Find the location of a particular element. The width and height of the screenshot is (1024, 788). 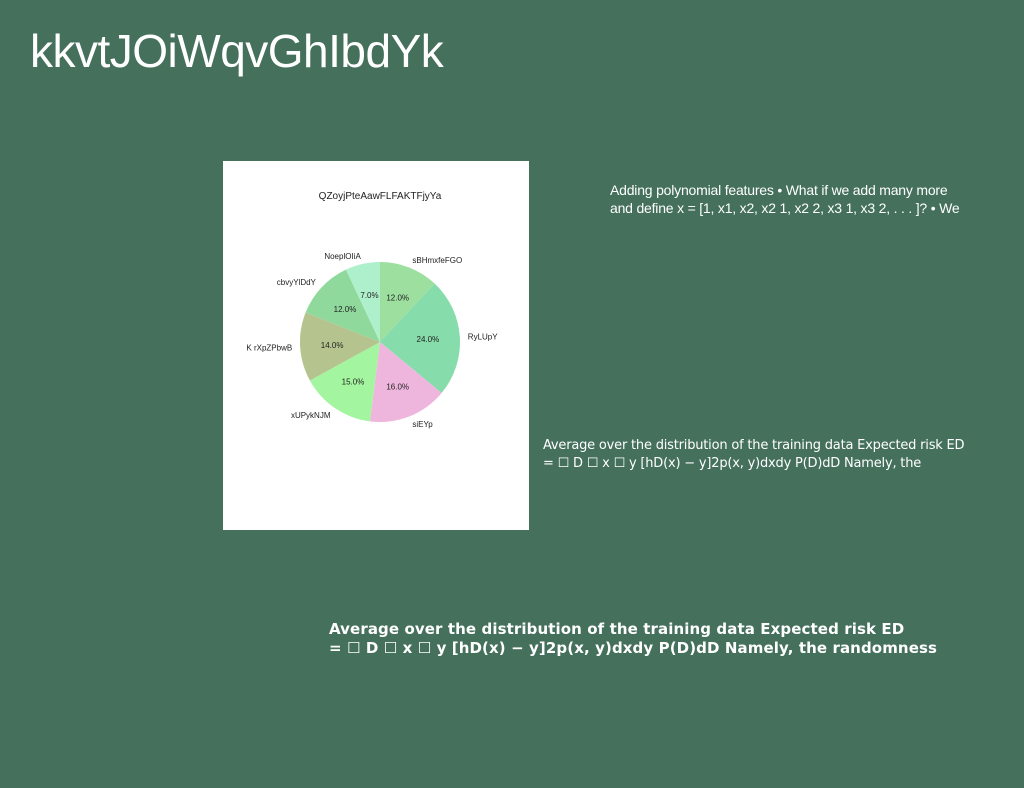

pie-pct-label: 7.0% is located at coordinates (369, 295).